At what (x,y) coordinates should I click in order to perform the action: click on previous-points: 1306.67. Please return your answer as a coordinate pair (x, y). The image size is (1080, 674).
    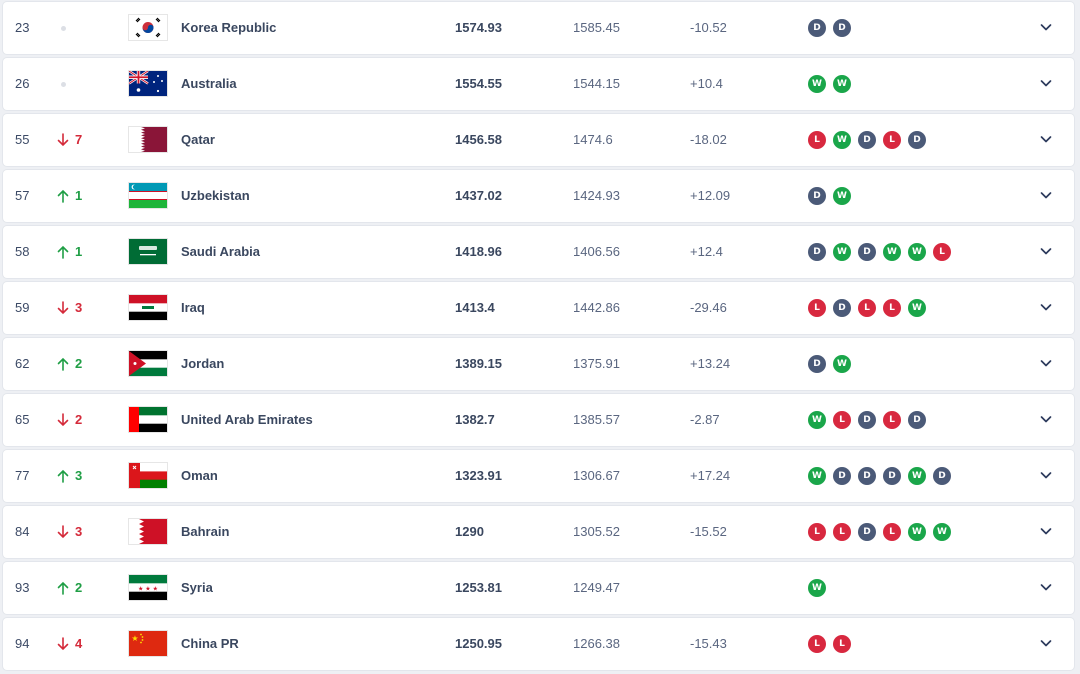
    Looking at the image, I should click on (596, 475).